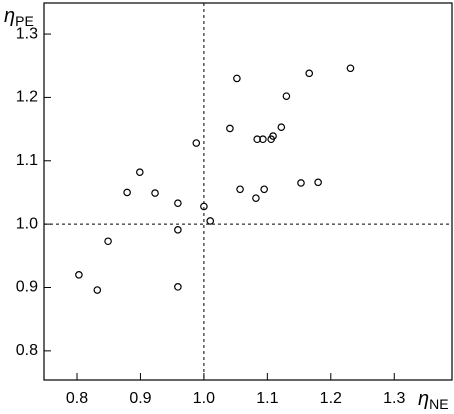  Describe the element at coordinates (24, 21) in the screenshot. I see `y-label-sub: PE` at that location.